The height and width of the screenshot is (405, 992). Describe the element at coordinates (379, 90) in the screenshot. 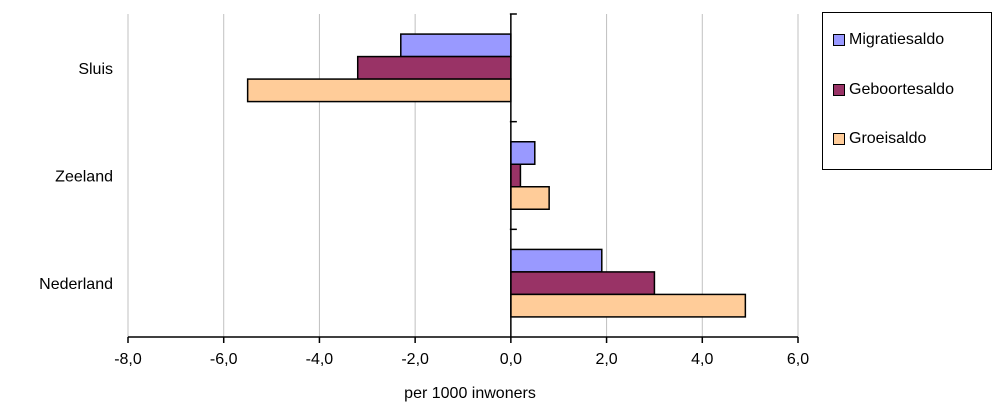

I see `bar-sluis-groeisaldo` at that location.